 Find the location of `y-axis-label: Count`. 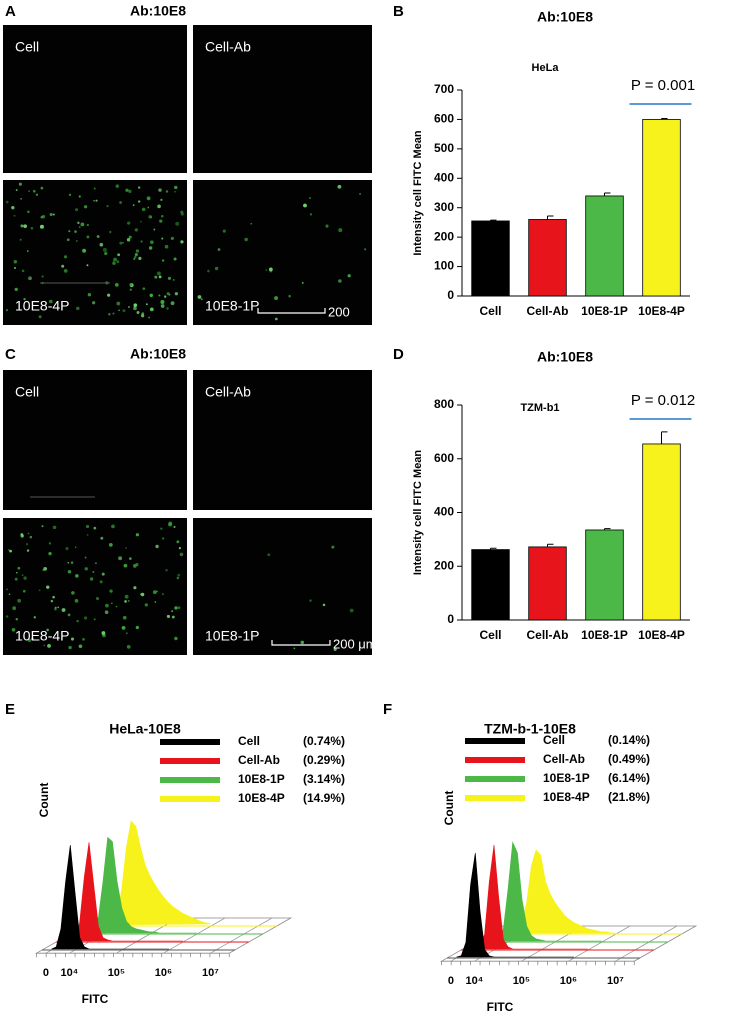

y-axis-label: Count is located at coordinates (44, 800).